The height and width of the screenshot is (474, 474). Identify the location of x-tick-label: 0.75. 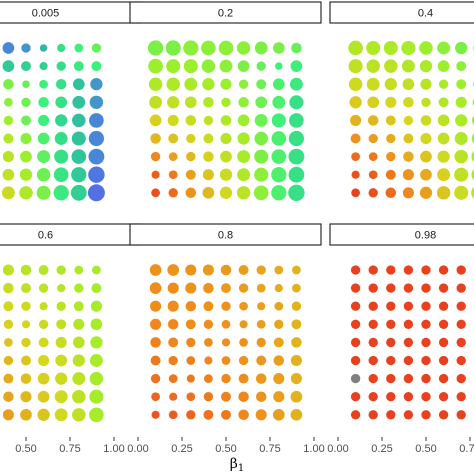
(69, 449).